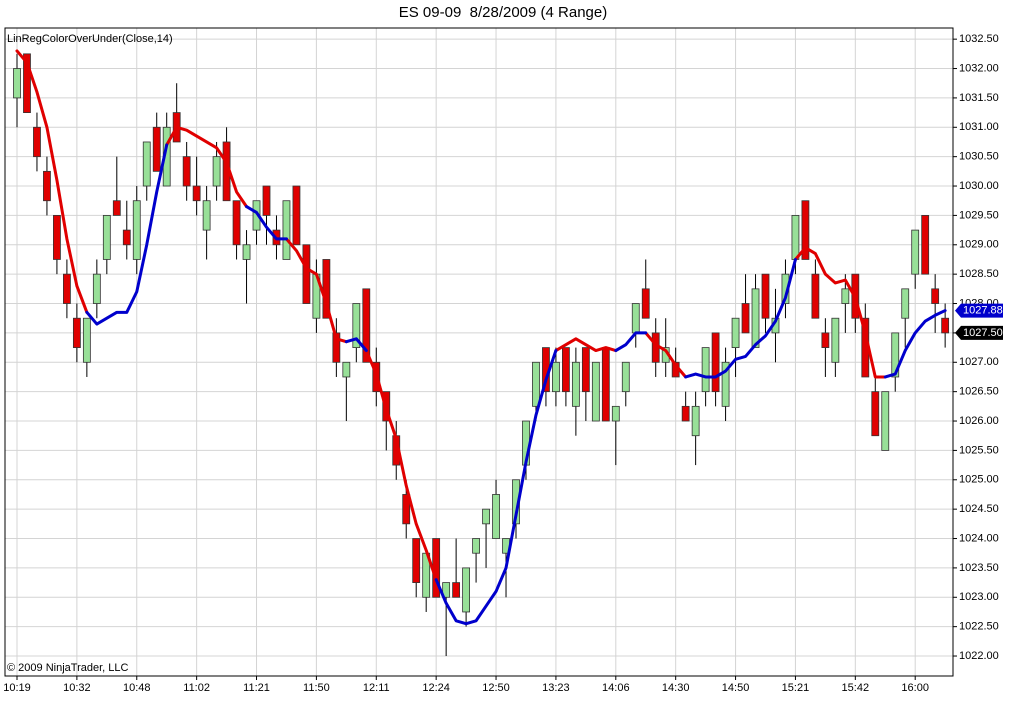 The image size is (1016, 719). I want to click on indicator-label: LinRegColorOverUnder(Close,14), so click(90, 39).